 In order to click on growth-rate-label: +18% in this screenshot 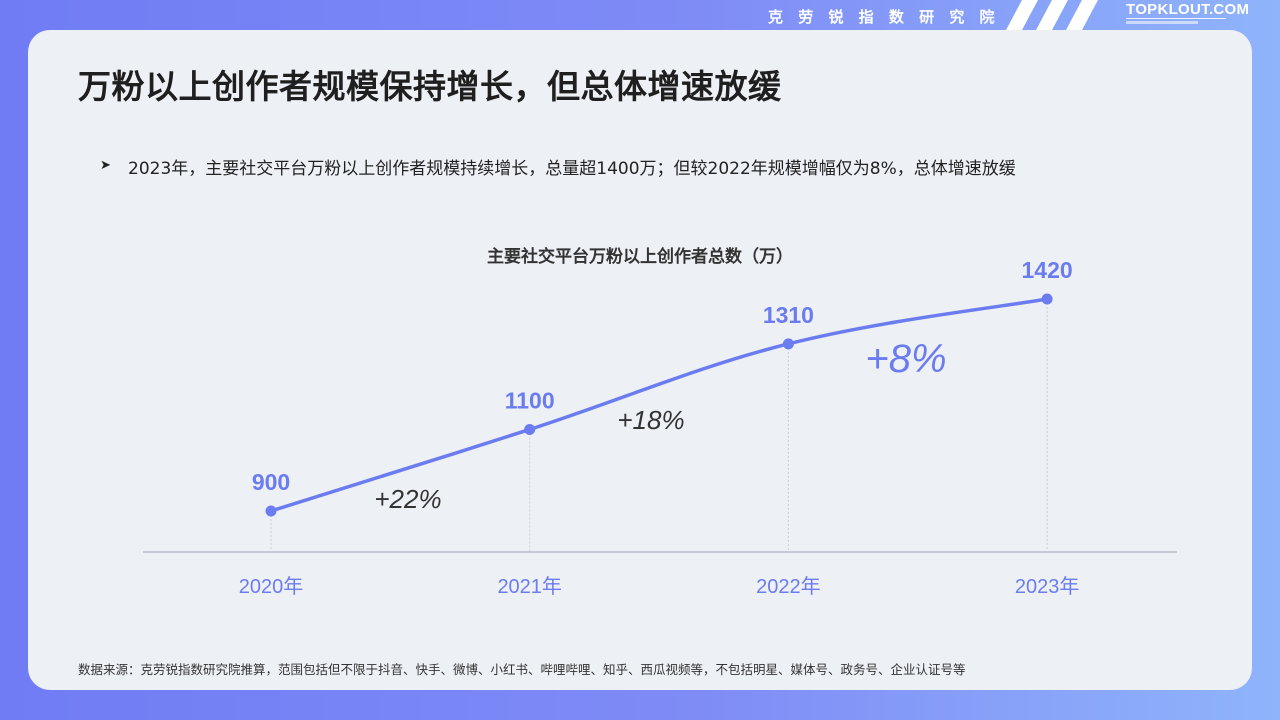, I will do `click(650, 420)`.